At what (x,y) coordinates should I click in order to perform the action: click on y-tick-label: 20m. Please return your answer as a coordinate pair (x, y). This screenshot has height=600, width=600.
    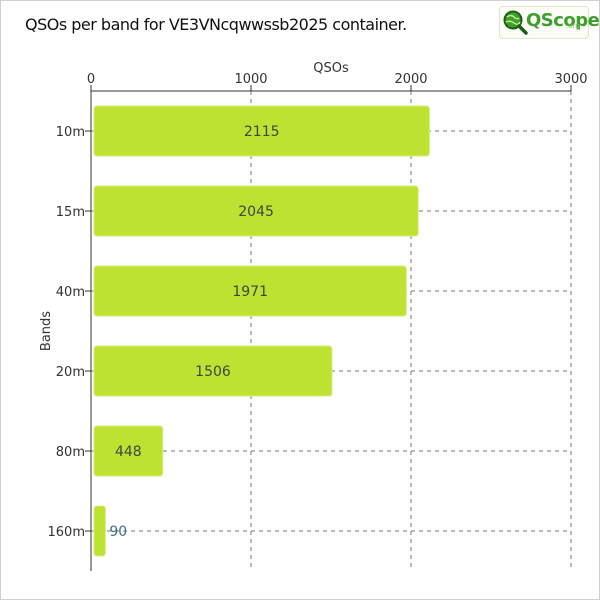
    Looking at the image, I should click on (70, 372).